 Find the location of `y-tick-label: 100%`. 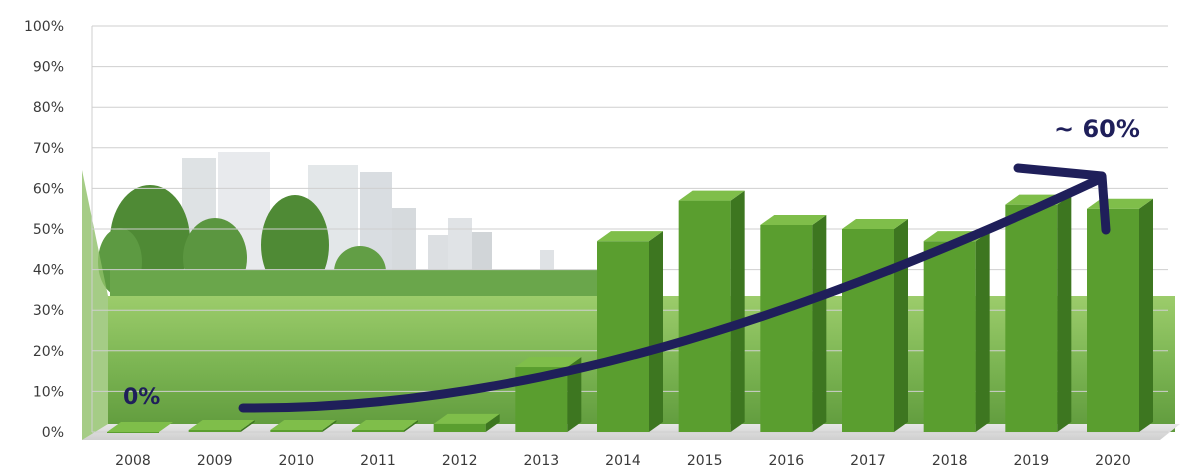

y-tick-label: 100% is located at coordinates (44, 27).